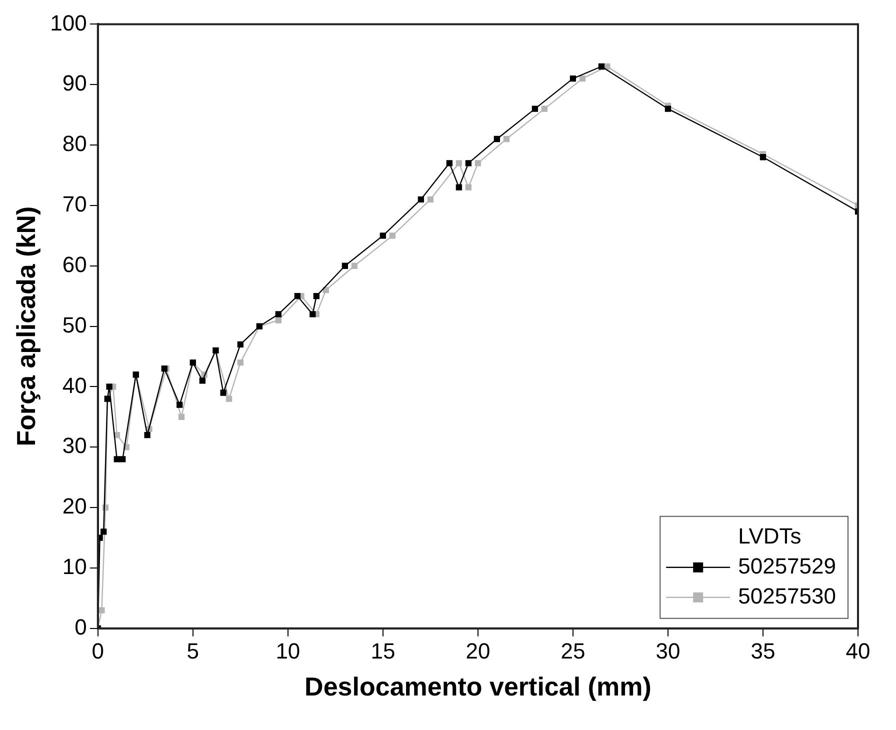 The height and width of the screenshot is (730, 896). Describe the element at coordinates (787, 595) in the screenshot. I see `legend-label: 50257530` at that location.